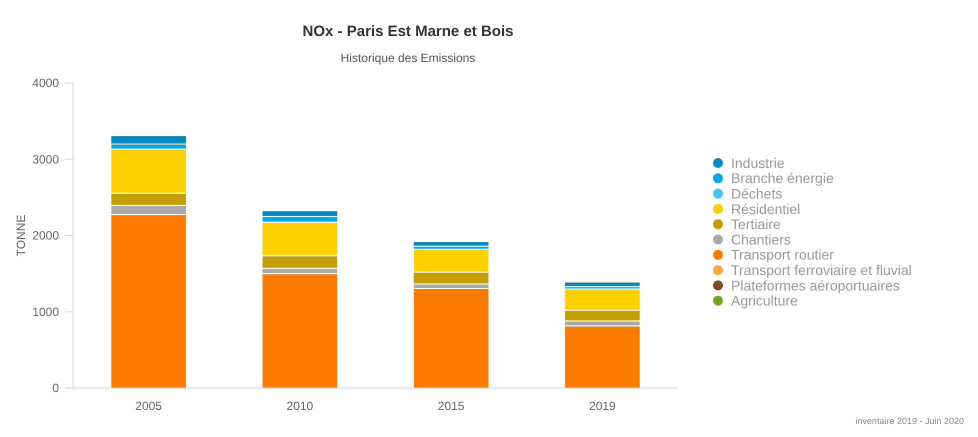  Describe the element at coordinates (602, 406) in the screenshot. I see `x-tick-label: 2019` at that location.